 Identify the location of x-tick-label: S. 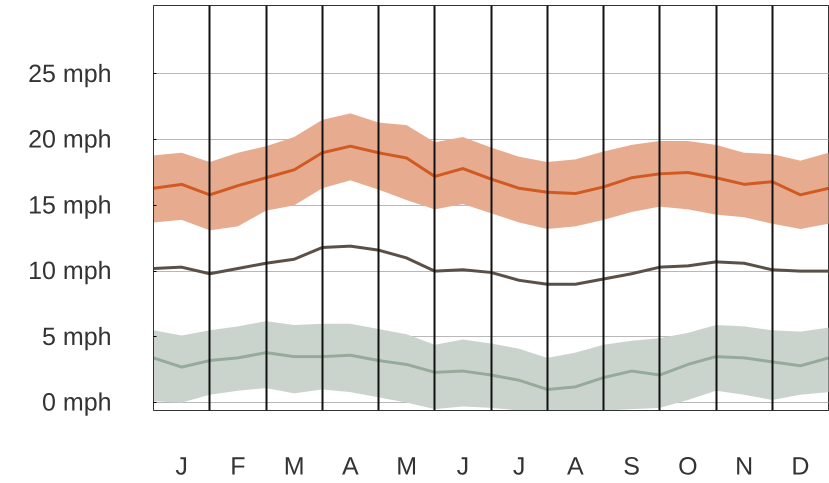
(631, 466).